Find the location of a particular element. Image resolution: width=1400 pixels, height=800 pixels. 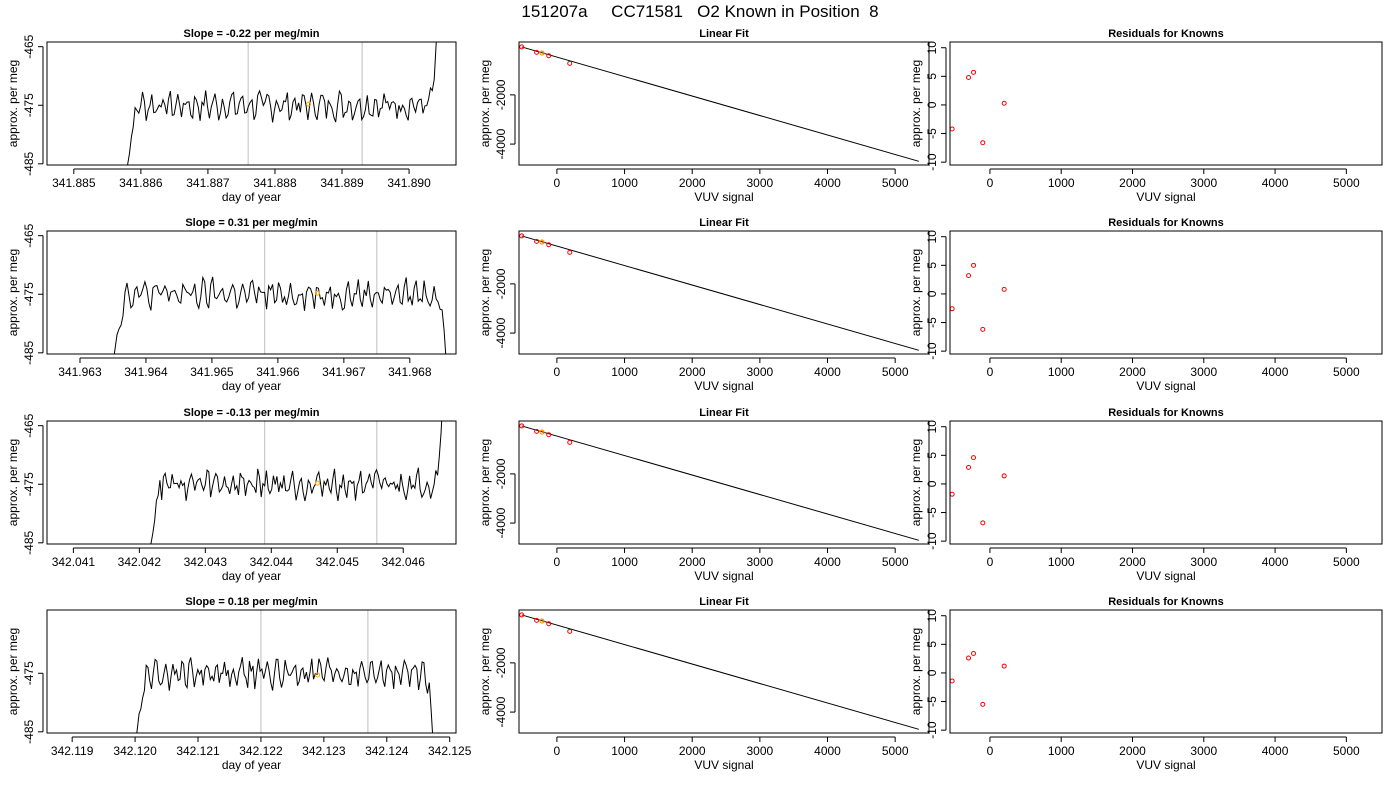

y-tick-label: -10 is located at coordinates (932, 351).